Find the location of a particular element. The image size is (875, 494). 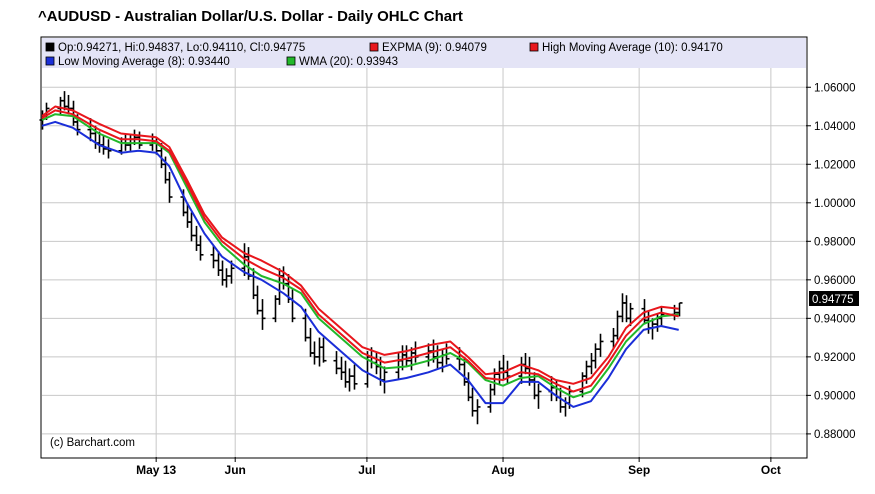

x-tick-label: Jun is located at coordinates (235, 470).